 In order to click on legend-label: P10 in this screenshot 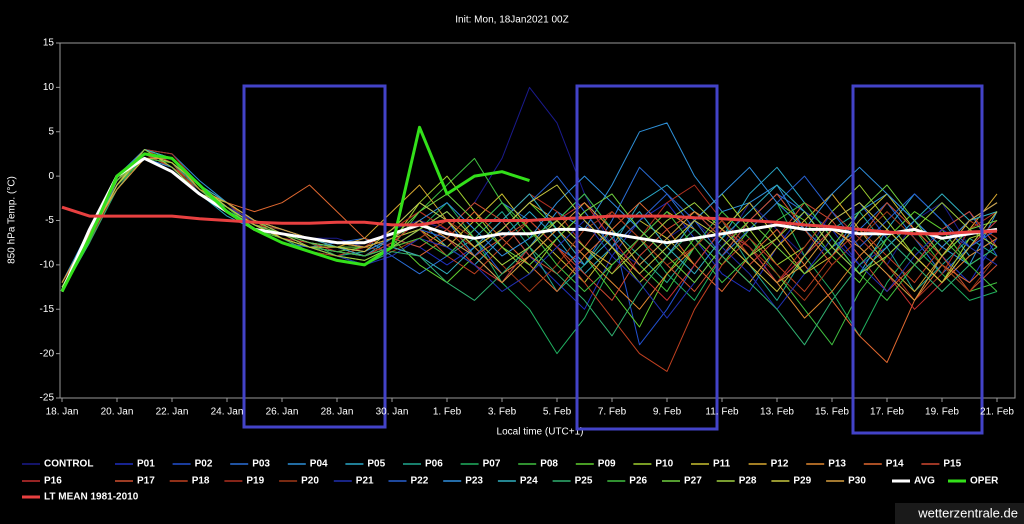, I will do `click(664, 464)`.